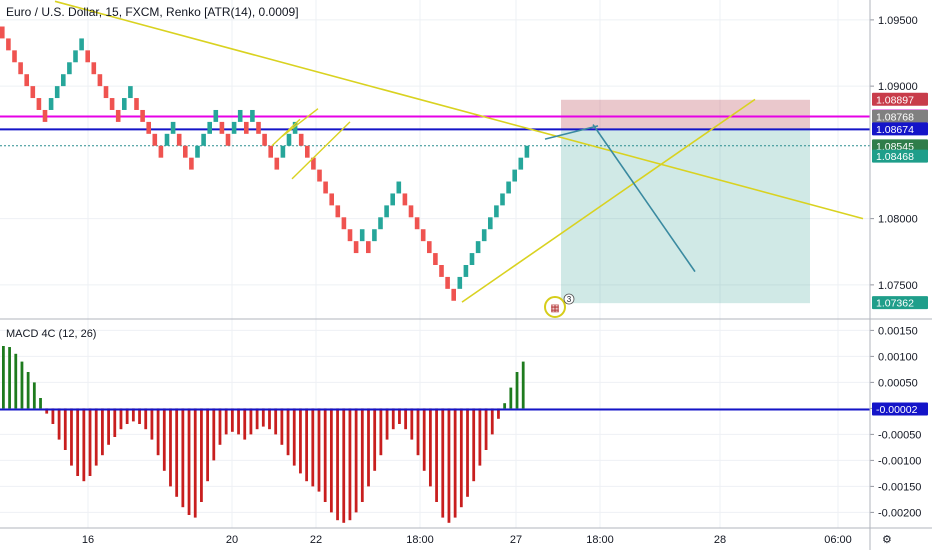 The image size is (932, 555). What do you see at coordinates (569, 299) in the screenshot?
I see `event-count-bubble` at bounding box center [569, 299].